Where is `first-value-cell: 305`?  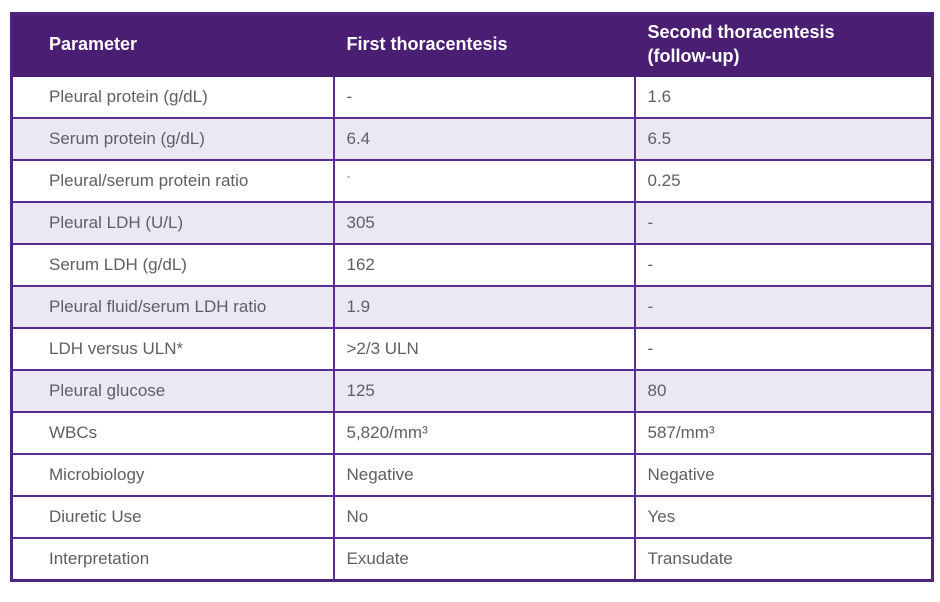 first-value-cell: 305 is located at coordinates (484, 223).